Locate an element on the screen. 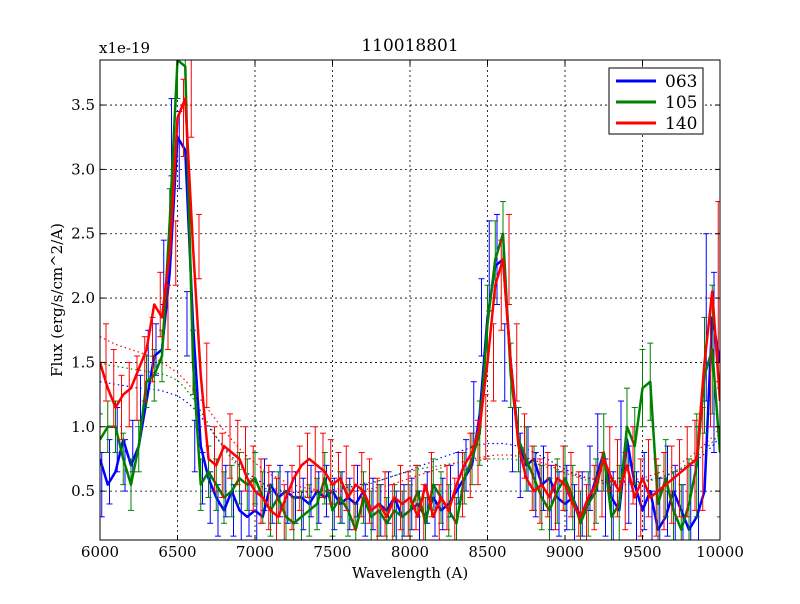 Image resolution: width=800 pixels, height=604 pixels. legend-entry-063: 063 is located at coordinates (656, 82).